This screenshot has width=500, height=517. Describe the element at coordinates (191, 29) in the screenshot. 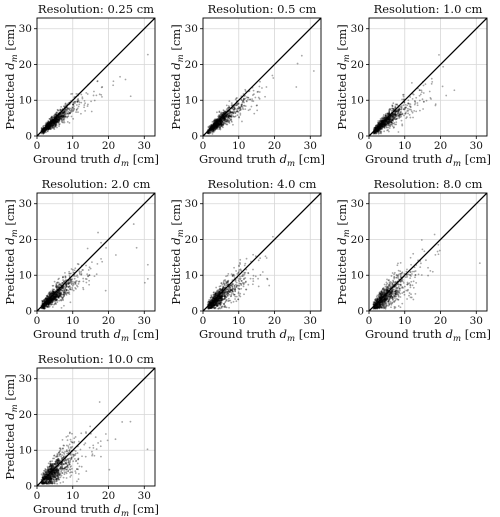

I see `y-tick-label: 30` at that location.